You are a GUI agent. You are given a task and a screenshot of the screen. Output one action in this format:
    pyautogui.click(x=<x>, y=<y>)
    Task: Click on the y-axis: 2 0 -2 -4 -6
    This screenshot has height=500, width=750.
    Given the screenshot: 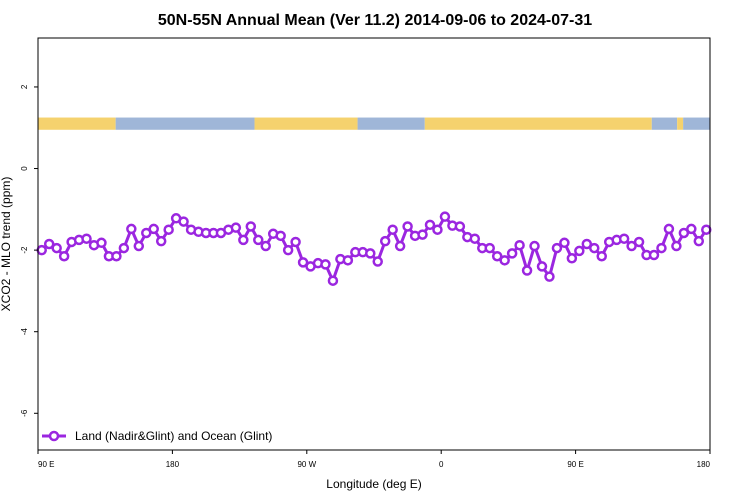 What is the action you would take?
    pyautogui.click(x=29, y=250)
    